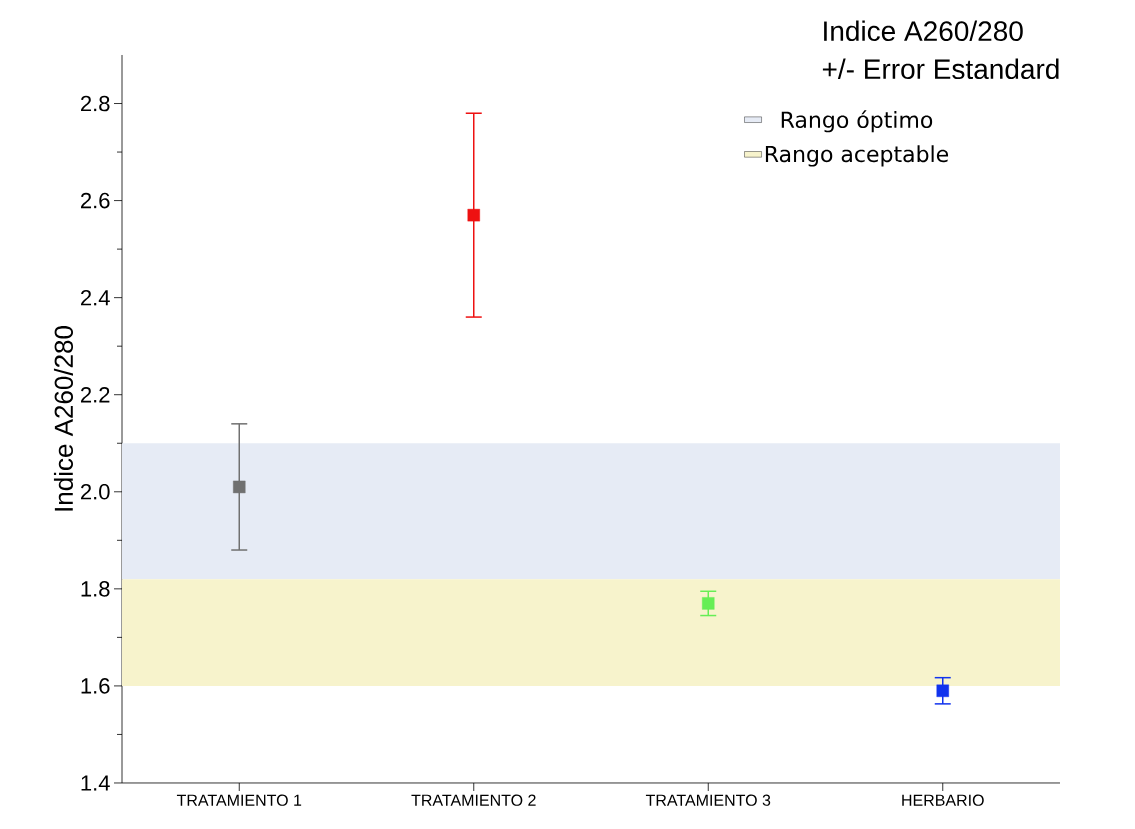 The height and width of the screenshot is (829, 1135). I want to click on y-tick-label: 2.8, so click(95, 103).